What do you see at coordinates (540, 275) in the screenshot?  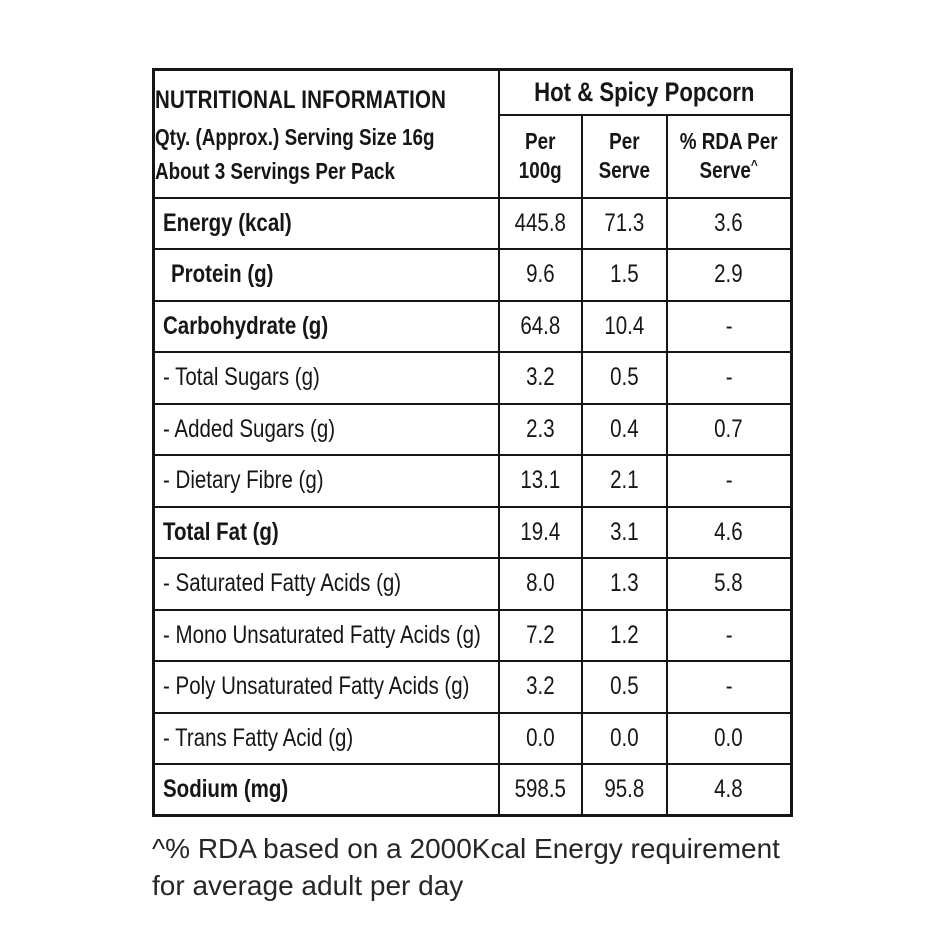 I see `value-per-100g: 9.6` at bounding box center [540, 275].